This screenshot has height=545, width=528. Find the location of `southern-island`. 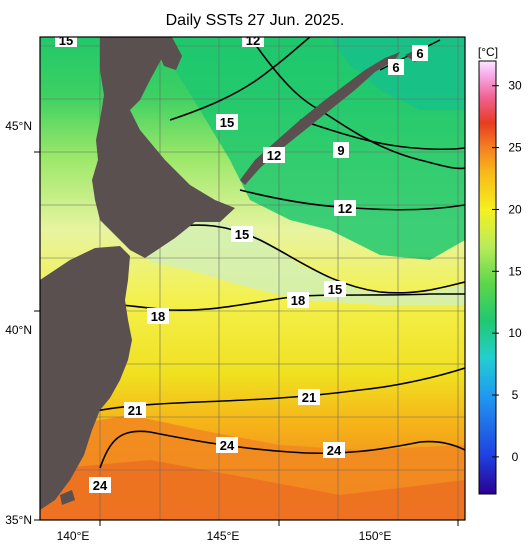

southern-island is located at coordinates (67, 497).